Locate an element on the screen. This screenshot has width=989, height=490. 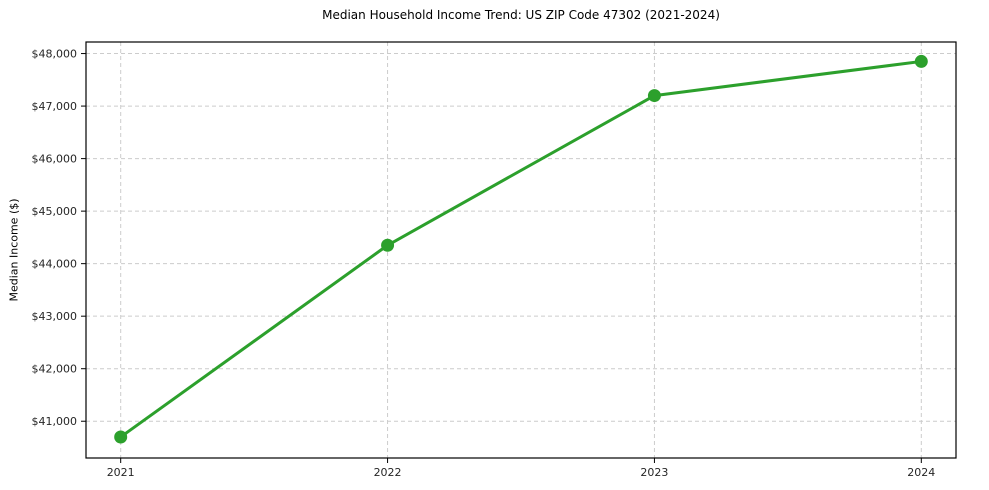
y-tick-label: $41,000 is located at coordinates (55, 421).